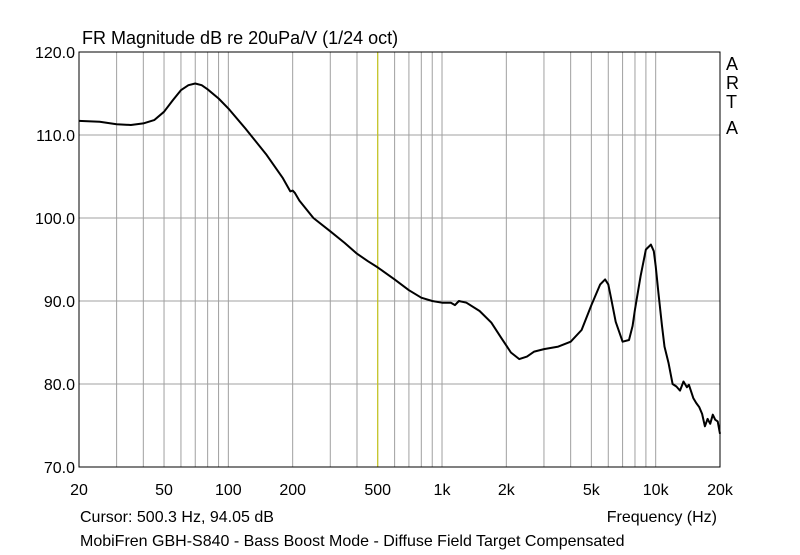 Image resolution: width=800 pixels, height=555 pixels. Describe the element at coordinates (55, 136) in the screenshot. I see `y-tick-label-110: 110.0` at that location.